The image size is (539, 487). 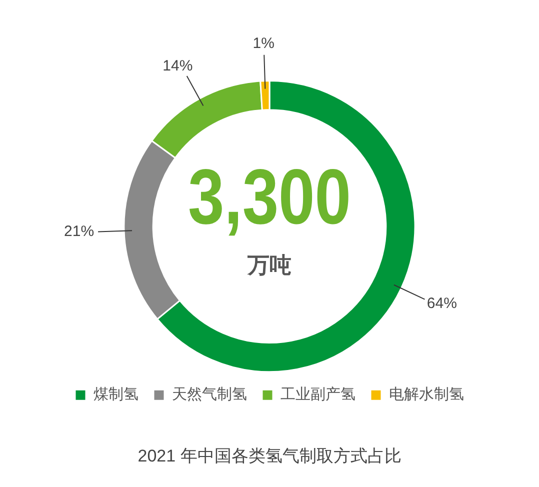 What do you see at coordinates (177, 65) in the screenshot?
I see `data-label: 14%` at bounding box center [177, 65].